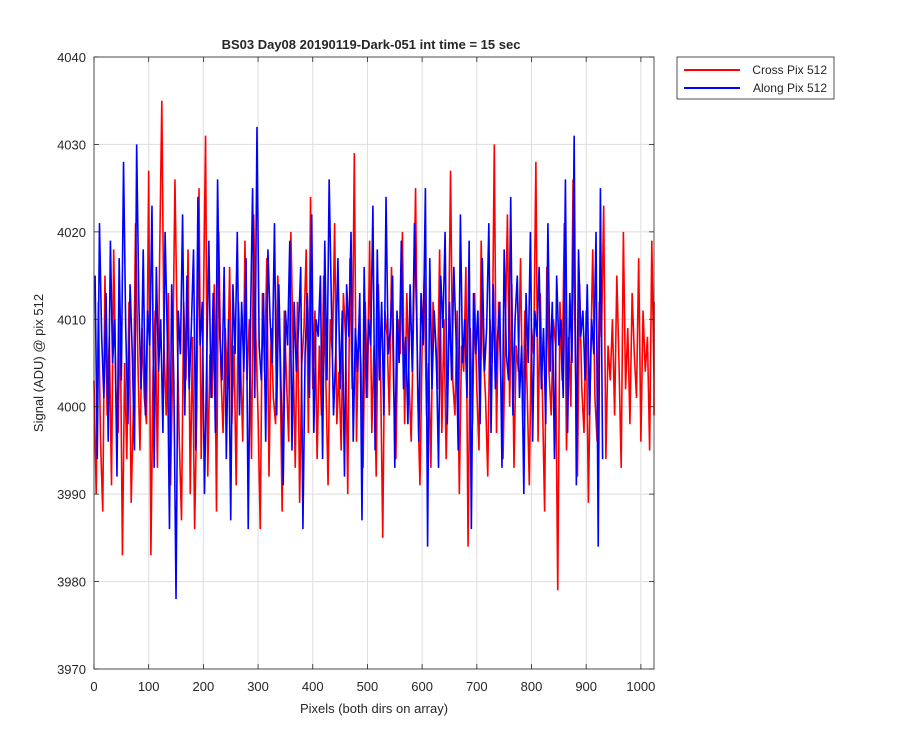 This screenshot has width=900, height=750. I want to click on x-tick-label: 700, so click(477, 686).